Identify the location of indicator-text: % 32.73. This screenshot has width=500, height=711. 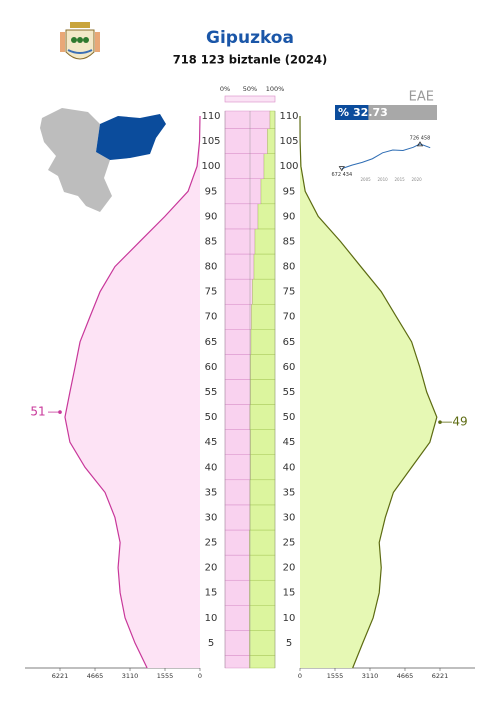
(363, 112).